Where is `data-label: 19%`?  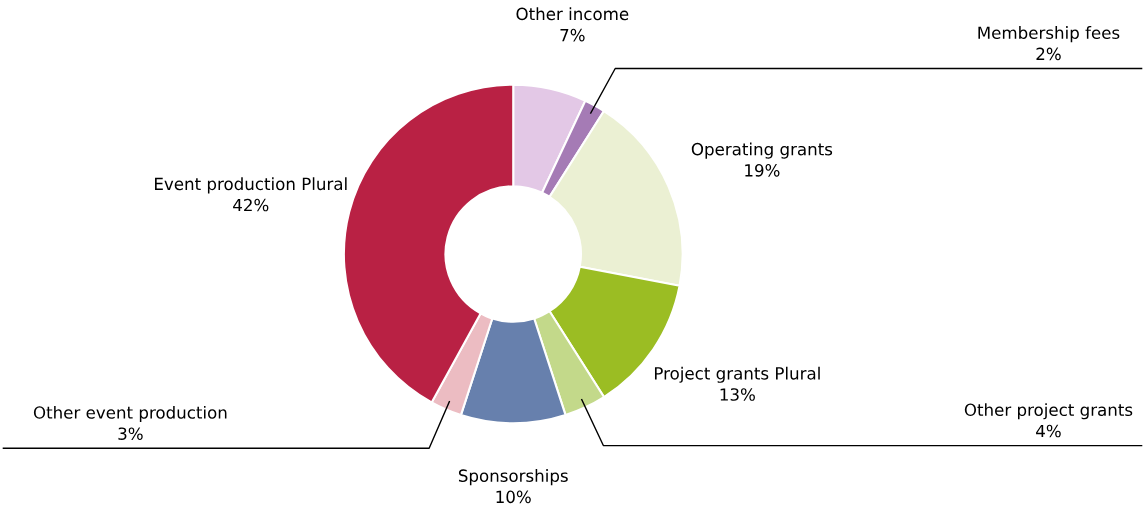
data-label: 19% is located at coordinates (762, 170).